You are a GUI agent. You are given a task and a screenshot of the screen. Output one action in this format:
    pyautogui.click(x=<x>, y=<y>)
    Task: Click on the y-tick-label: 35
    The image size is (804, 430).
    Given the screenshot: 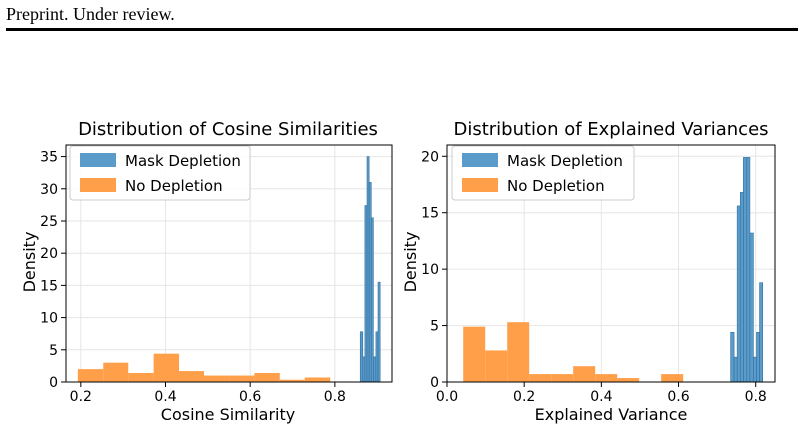 What is the action you would take?
    pyautogui.click(x=49, y=158)
    